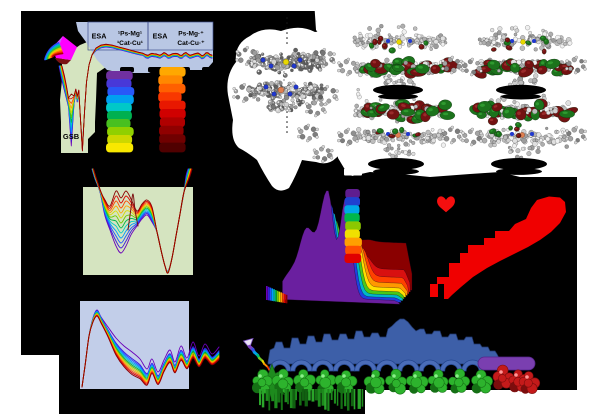 This screenshot has width=600, height=419. Describe the element at coordinates (130, 34) in the screenshot. I see `svg-text: ¹Ps-Mg¹` at that location.